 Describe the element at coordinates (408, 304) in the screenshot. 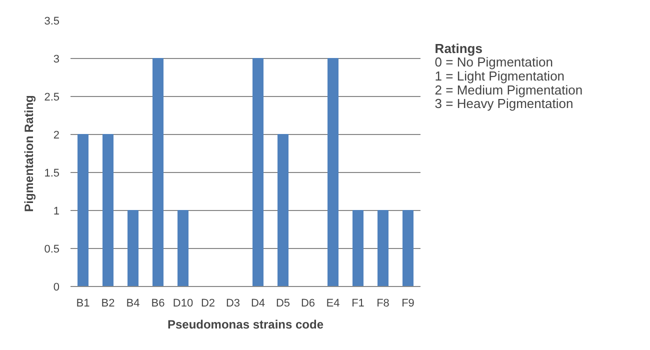

I see `x-tick-label: F9` at that location.